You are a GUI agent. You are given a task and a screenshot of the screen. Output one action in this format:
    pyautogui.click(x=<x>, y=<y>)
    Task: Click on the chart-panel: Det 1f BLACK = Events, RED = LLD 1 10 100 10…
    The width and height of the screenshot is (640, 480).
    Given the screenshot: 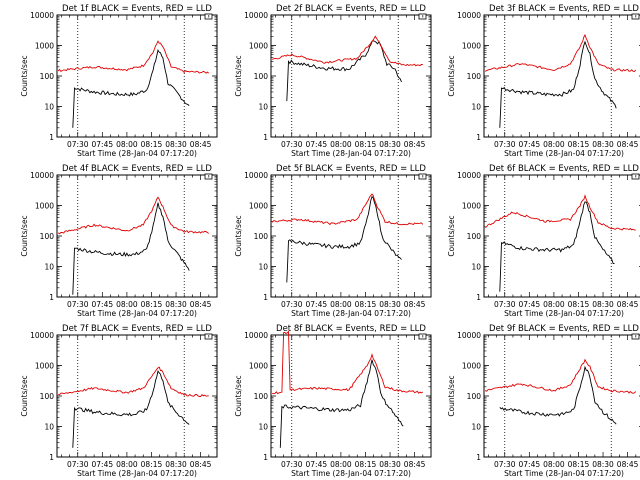 What is the action you would take?
    pyautogui.click(x=119, y=81)
    